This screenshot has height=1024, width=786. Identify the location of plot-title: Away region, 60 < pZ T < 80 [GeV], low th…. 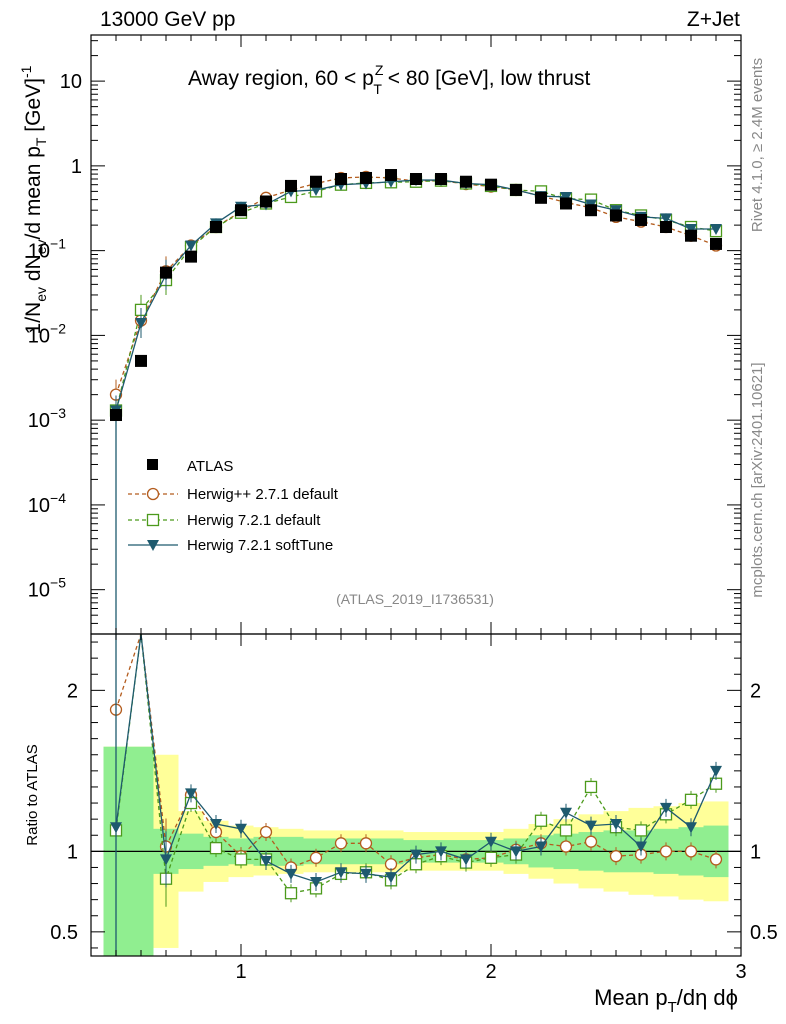
(389, 79).